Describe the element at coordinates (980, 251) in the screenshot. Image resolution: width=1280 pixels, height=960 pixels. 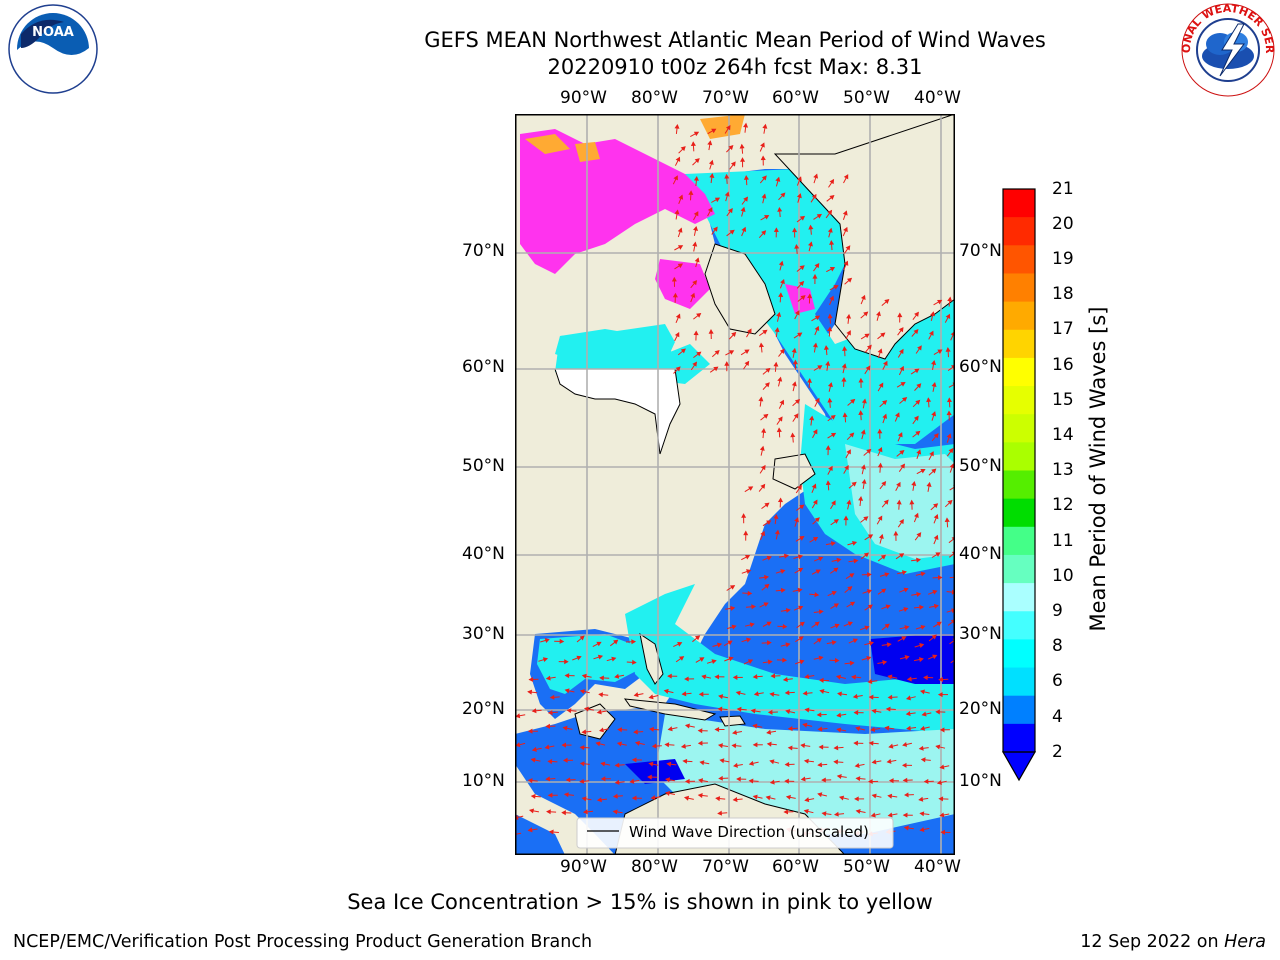
I see `right-lat-70n: 70°N` at that location.